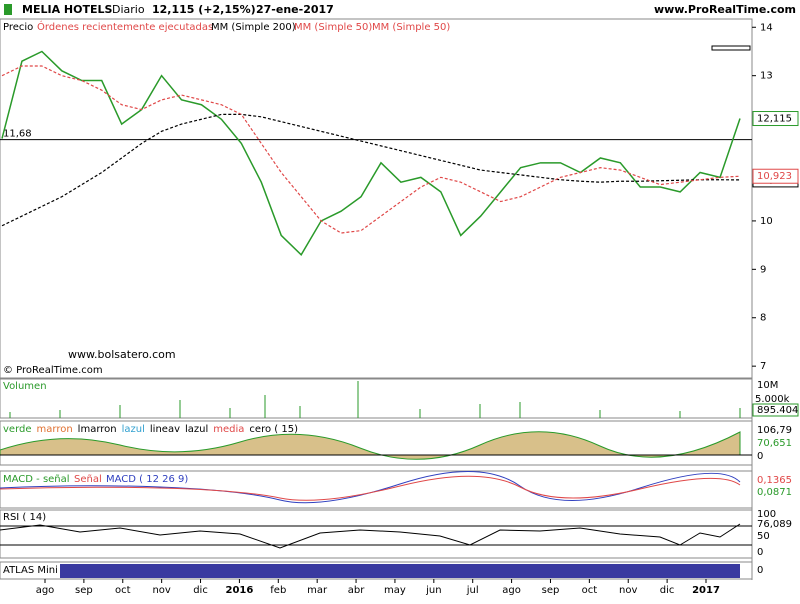 The image size is (800, 604). Describe the element at coordinates (766, 27) in the screenshot. I see `y-tick-label: 14` at that location.